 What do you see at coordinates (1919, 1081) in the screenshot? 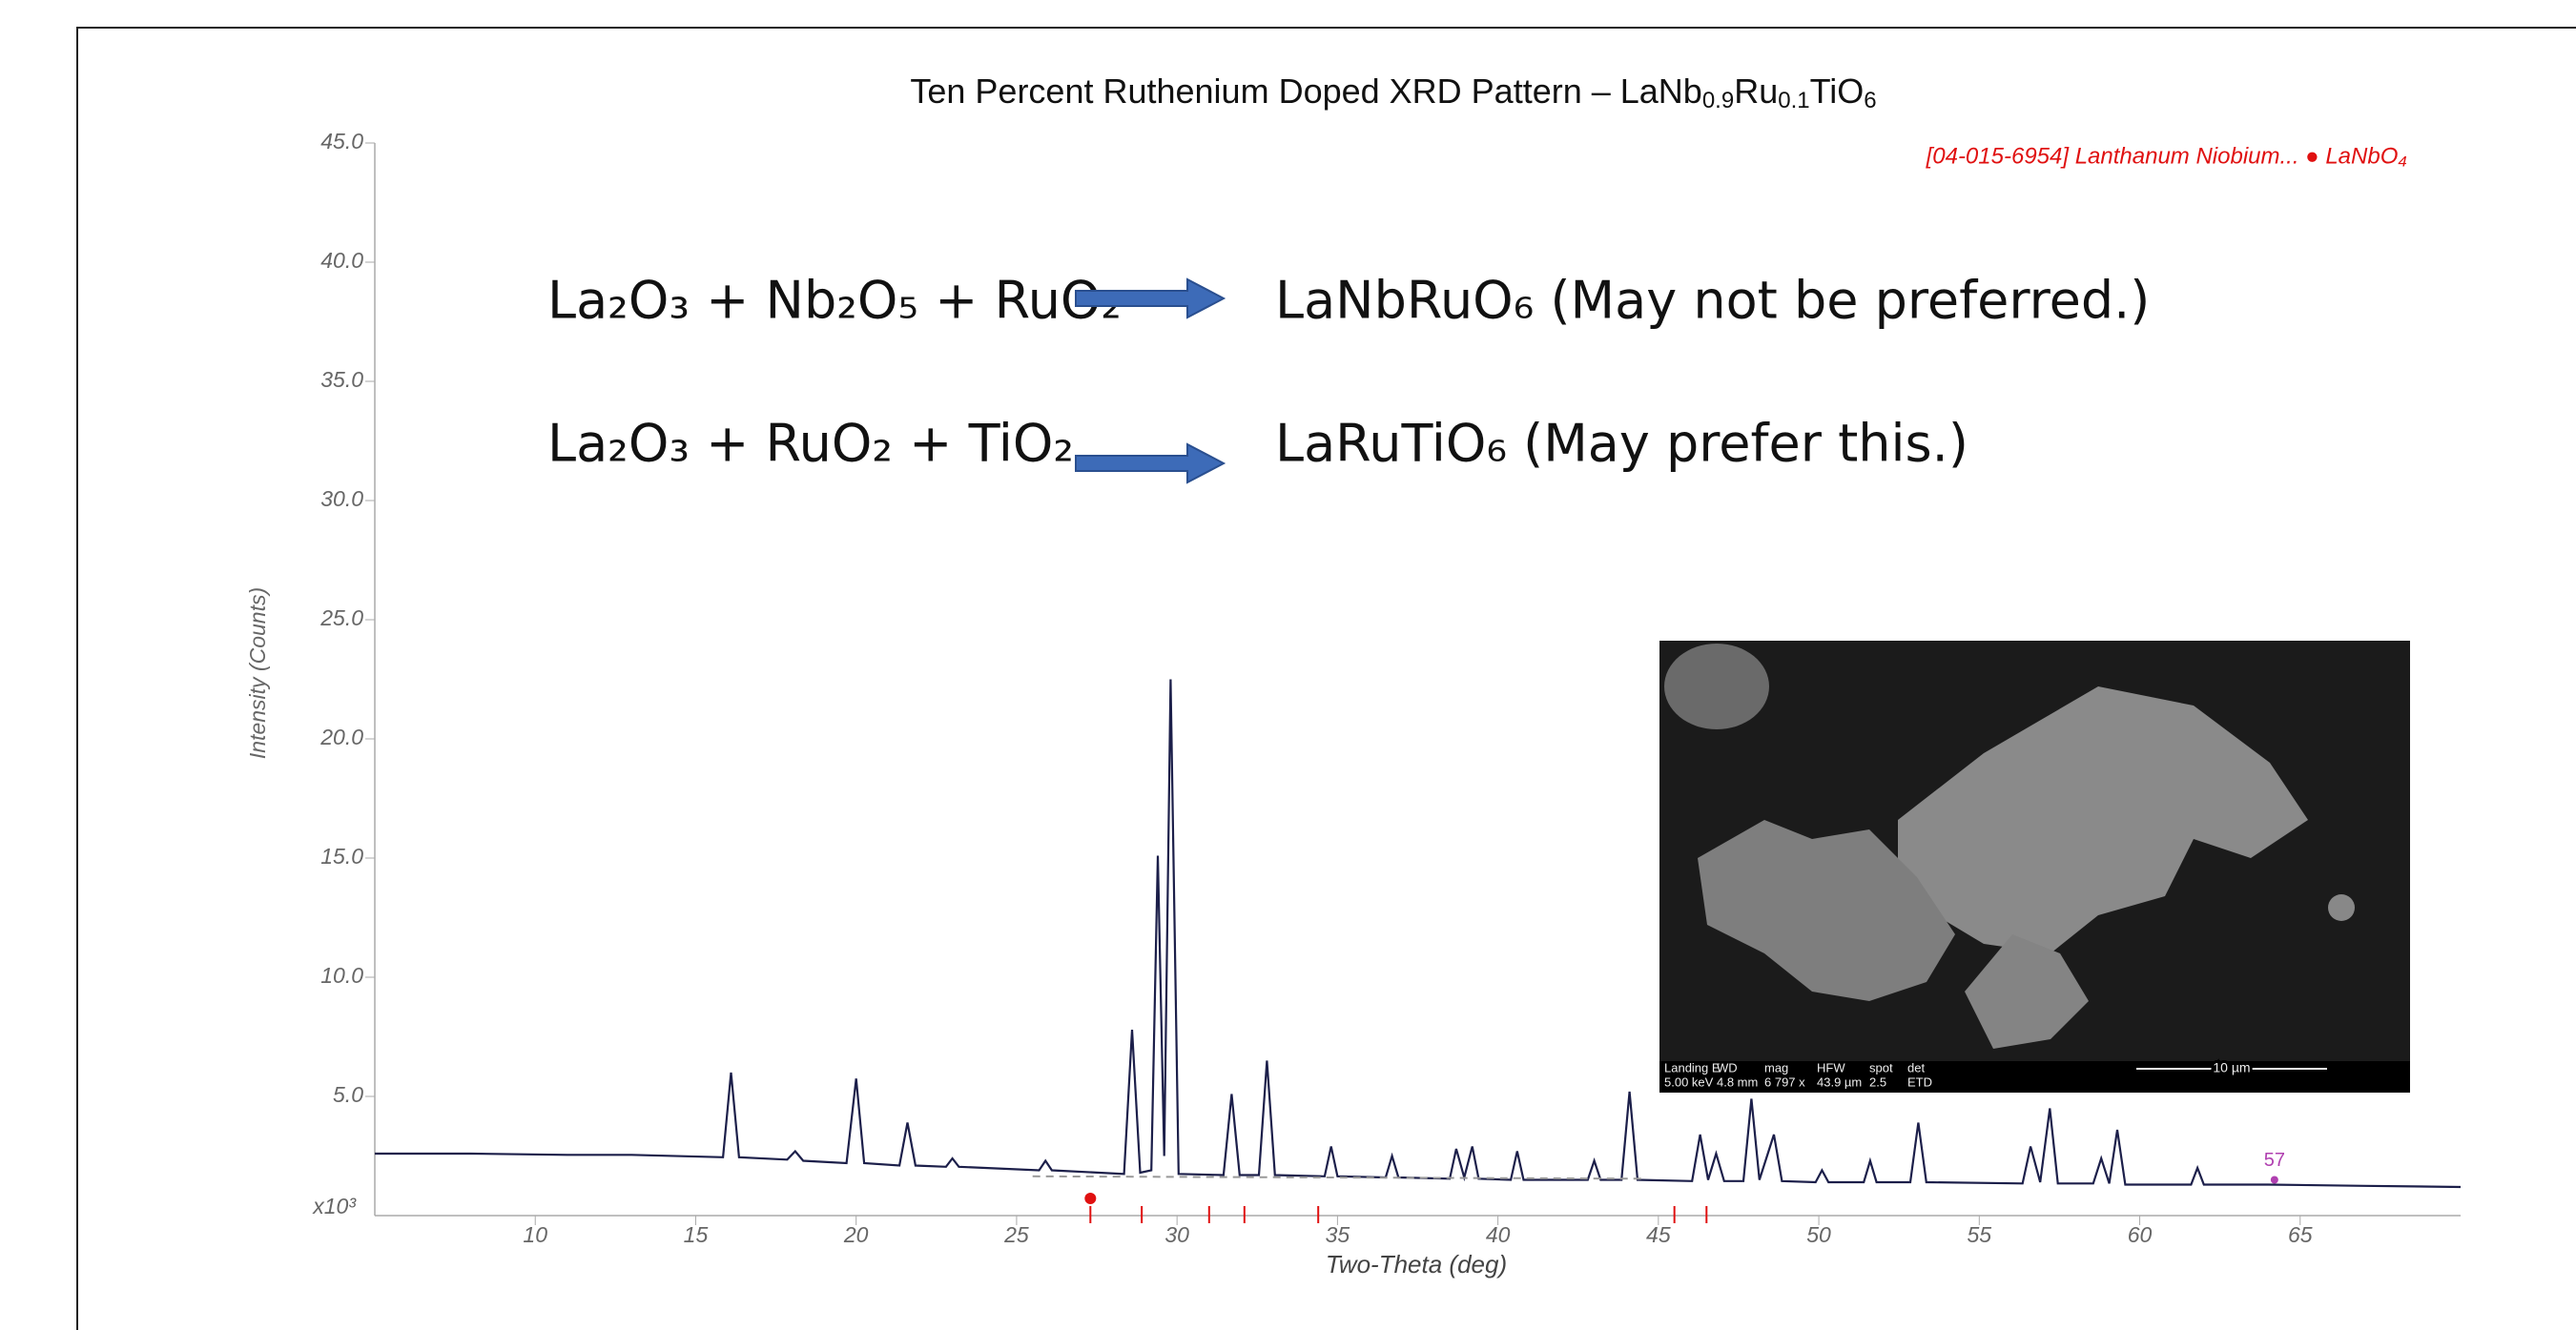
I see `info-value: ETD` at bounding box center [1919, 1081].